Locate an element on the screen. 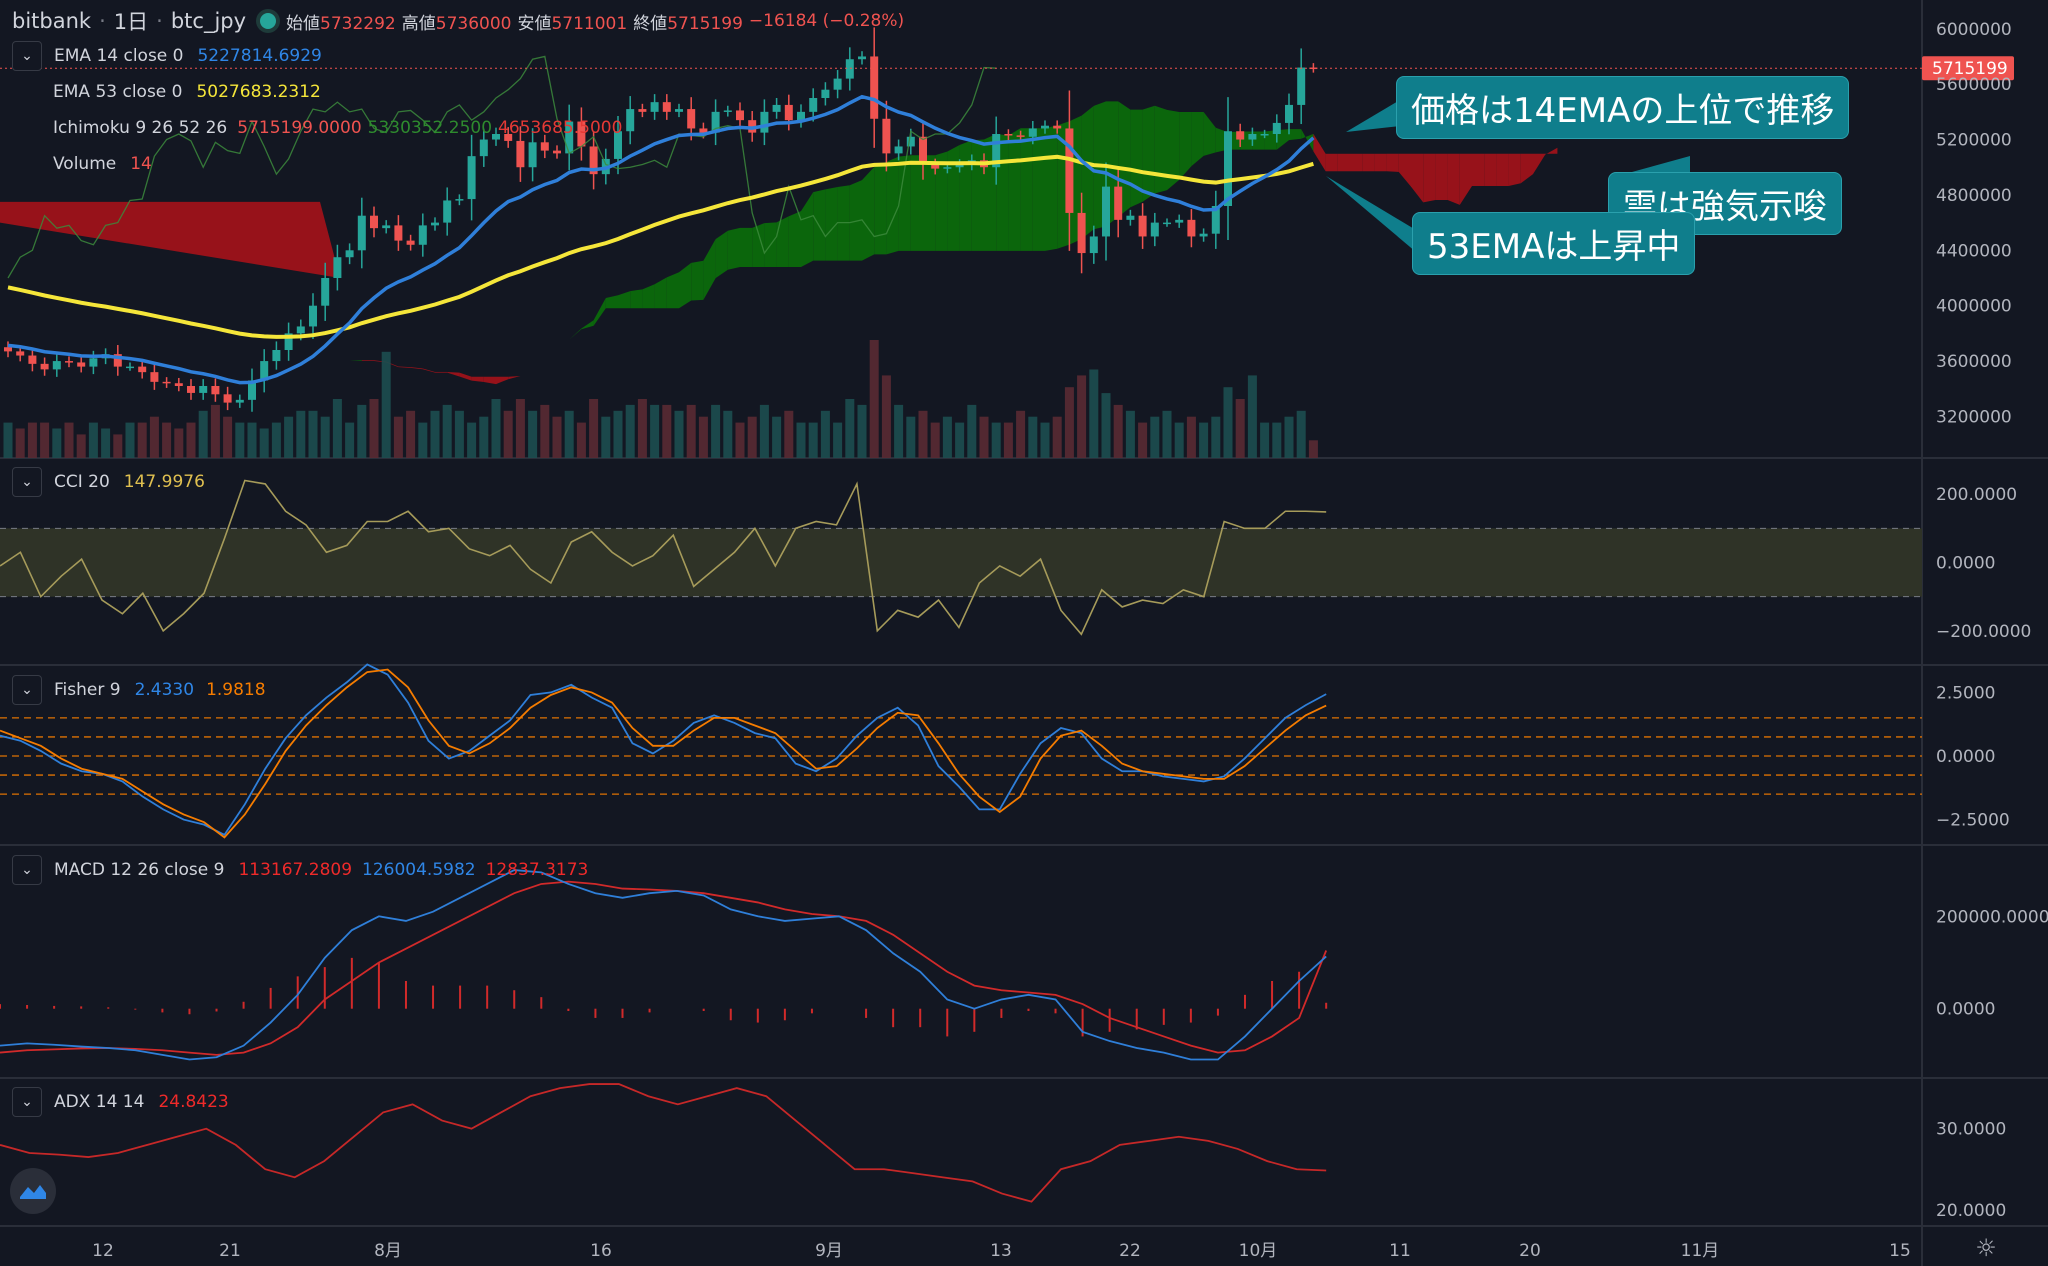 The width and height of the screenshot is (2048, 1266). legend-adx: ⌄ ADX 14 14 24.8423 is located at coordinates (126, 1102).